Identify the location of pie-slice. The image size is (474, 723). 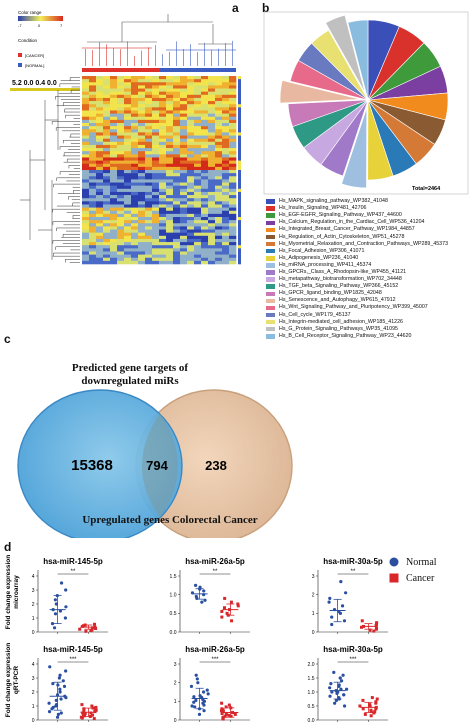
(320, 92).